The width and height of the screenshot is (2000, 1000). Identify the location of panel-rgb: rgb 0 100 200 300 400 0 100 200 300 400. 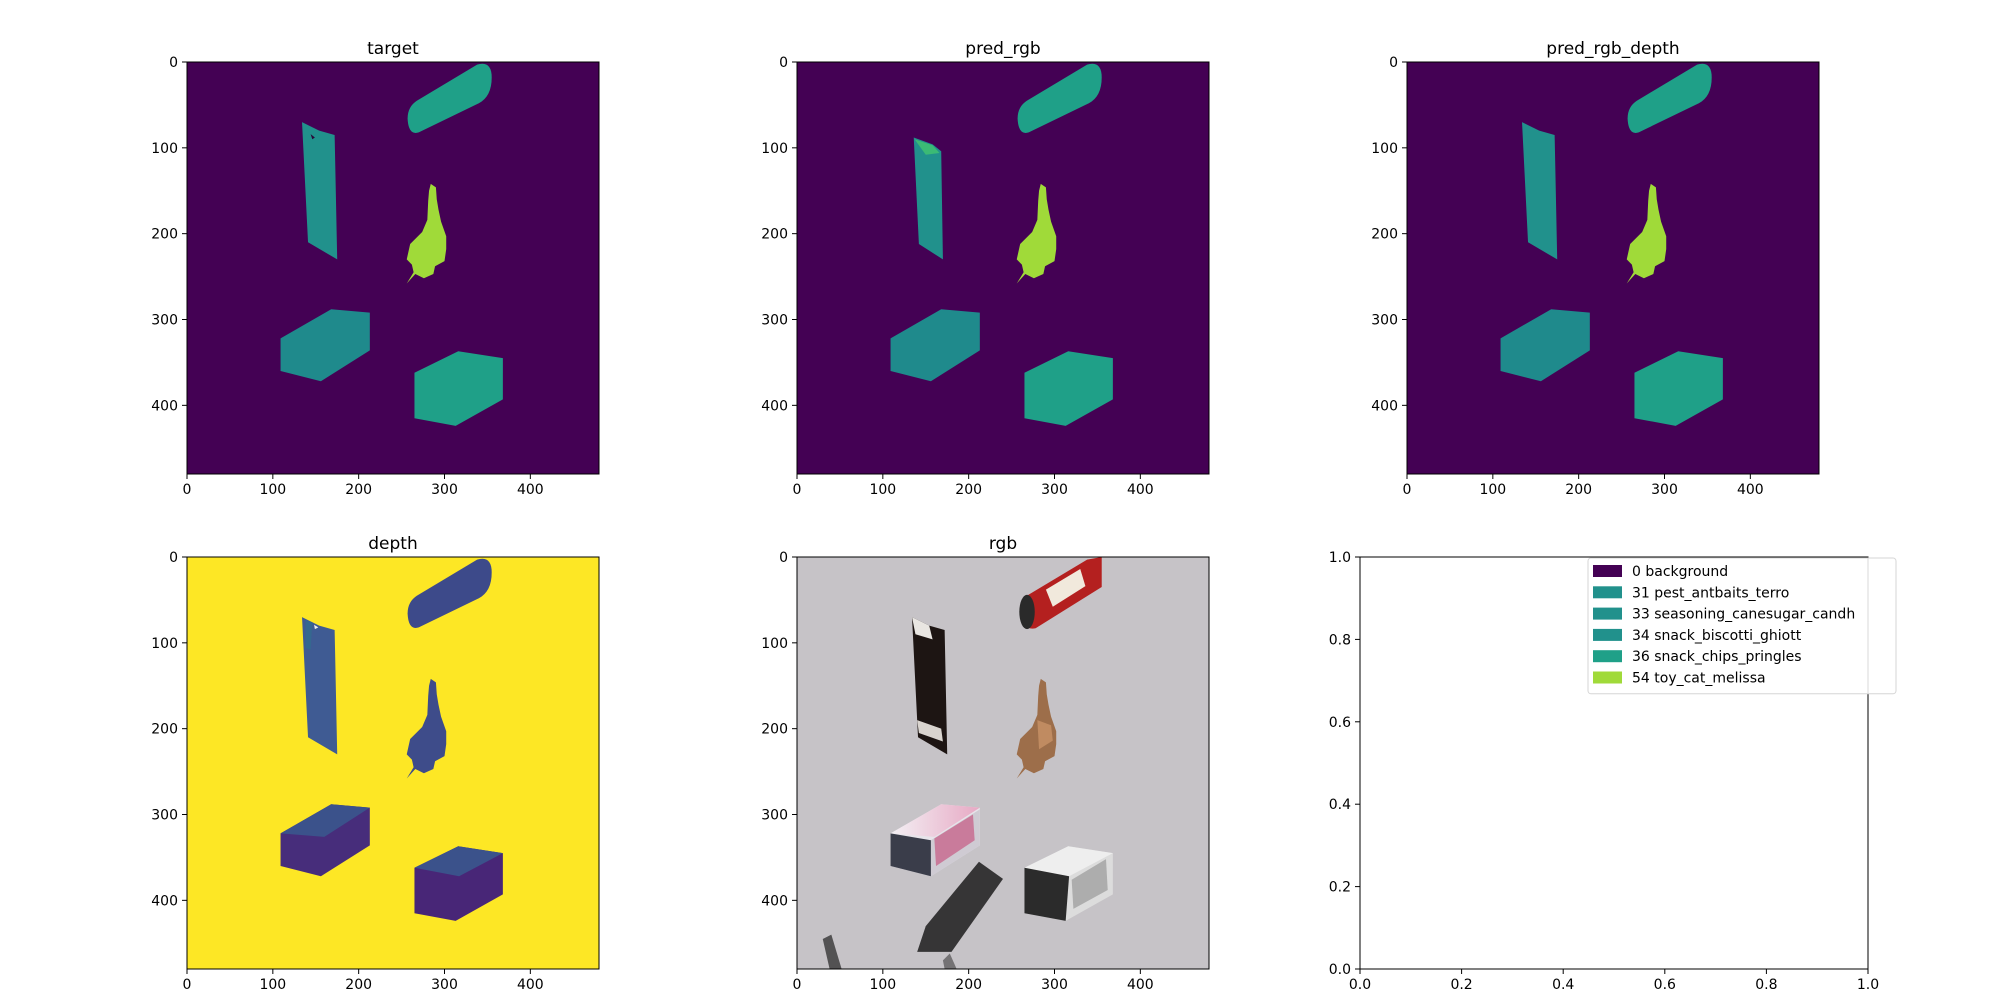
(985, 763).